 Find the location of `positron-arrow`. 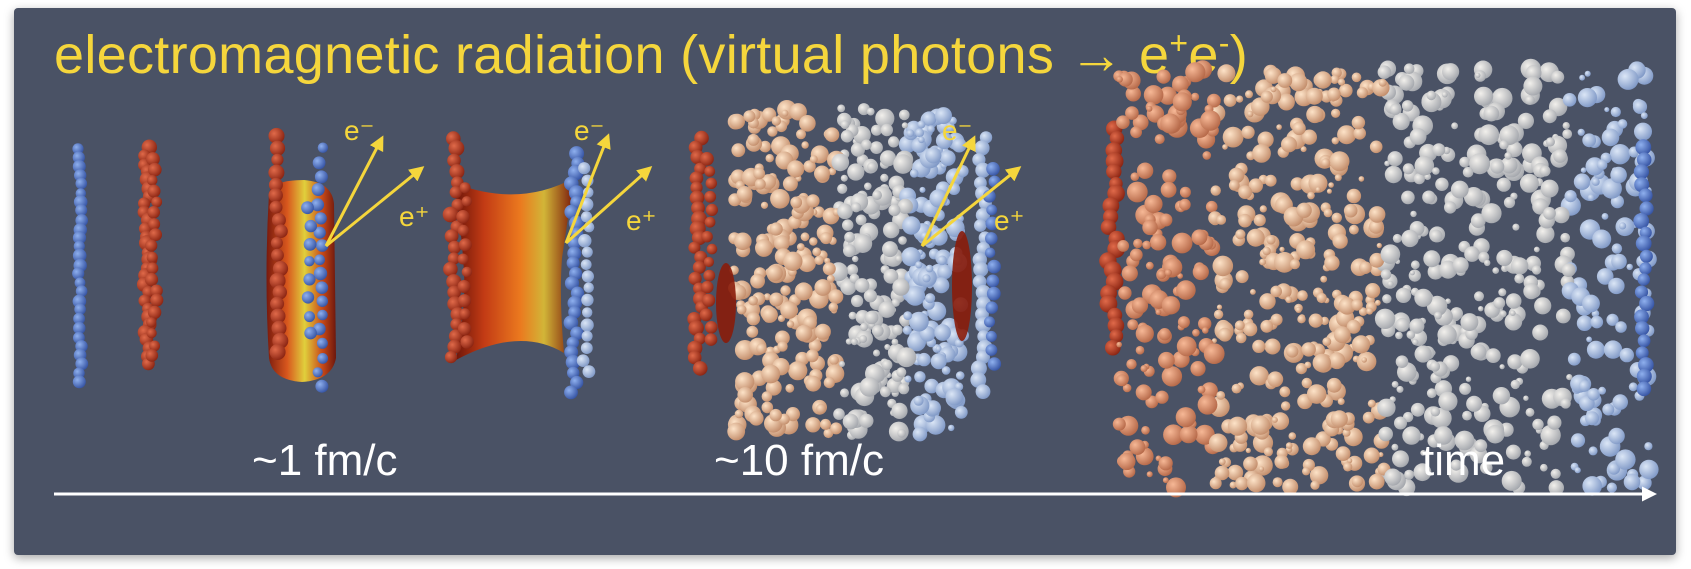

positron-arrow is located at coordinates (609, 205).